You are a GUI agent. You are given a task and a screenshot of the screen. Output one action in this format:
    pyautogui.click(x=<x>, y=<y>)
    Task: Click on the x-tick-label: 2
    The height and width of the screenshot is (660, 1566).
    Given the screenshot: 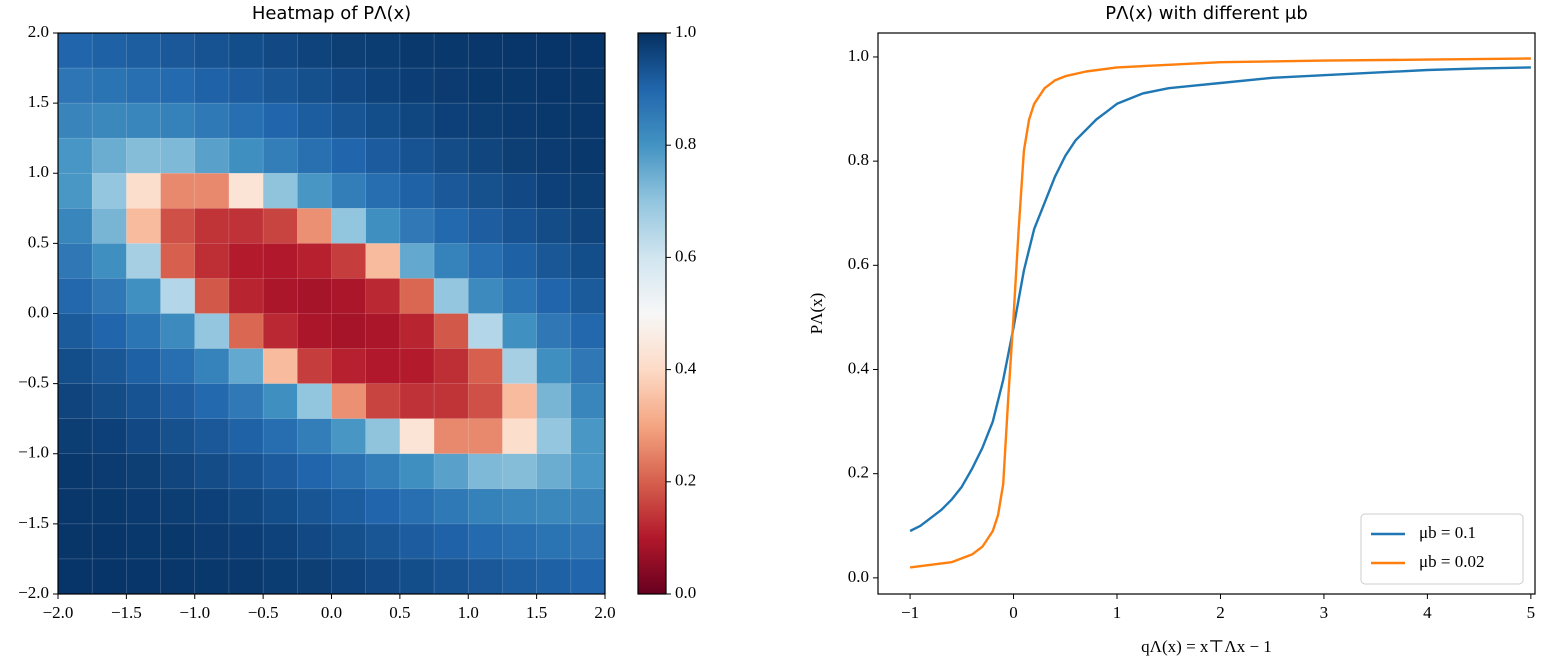 What is the action you would take?
    pyautogui.click(x=1220, y=612)
    